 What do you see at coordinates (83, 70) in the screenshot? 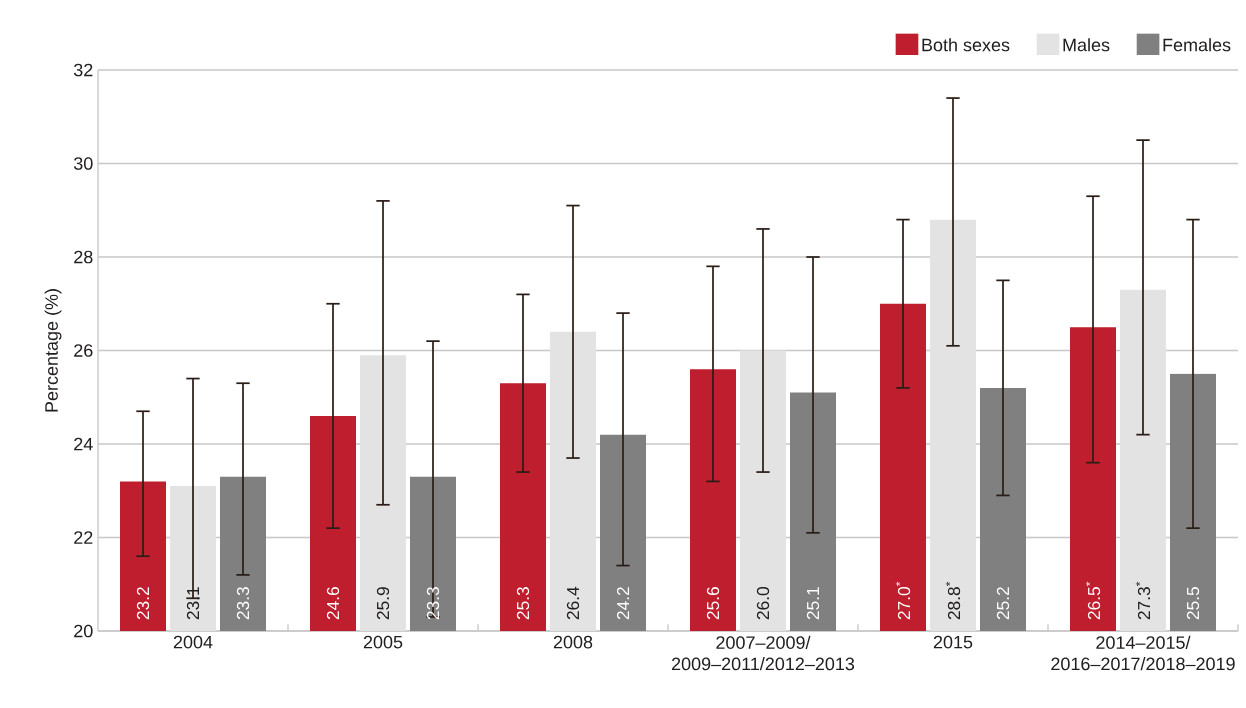
I see `y-tick-label: 32` at bounding box center [83, 70].